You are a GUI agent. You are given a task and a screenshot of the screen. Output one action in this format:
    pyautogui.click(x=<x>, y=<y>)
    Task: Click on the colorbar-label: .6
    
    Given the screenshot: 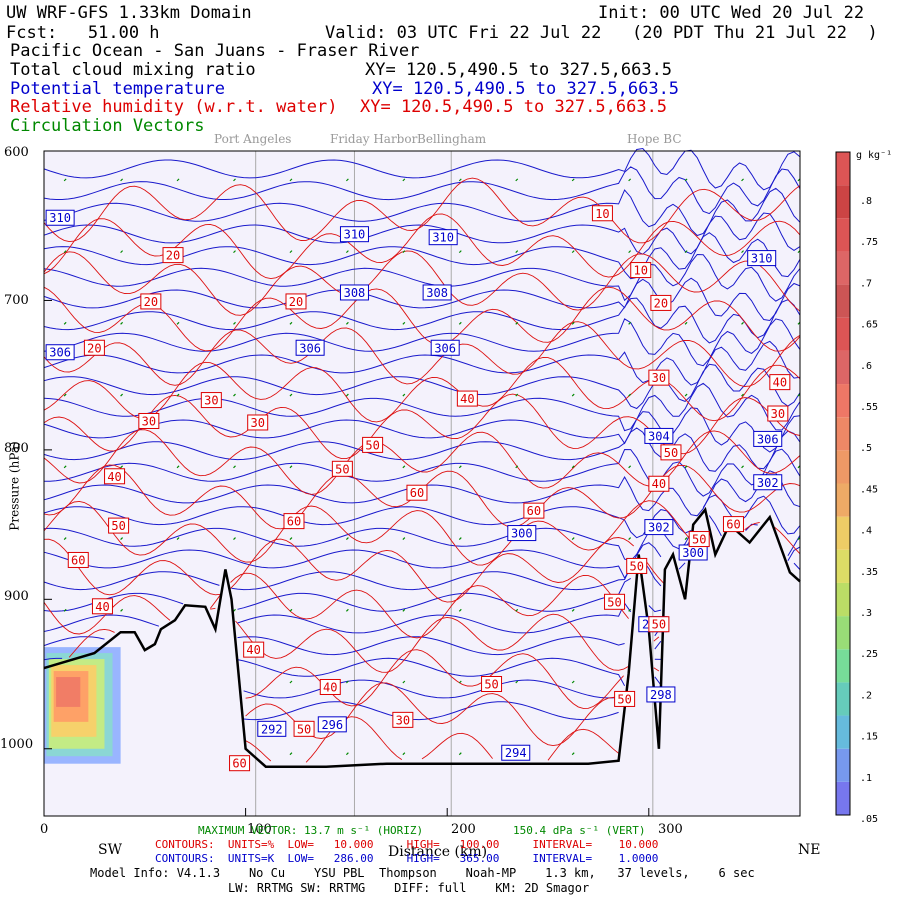 What is the action you would take?
    pyautogui.click(x=866, y=366)
    